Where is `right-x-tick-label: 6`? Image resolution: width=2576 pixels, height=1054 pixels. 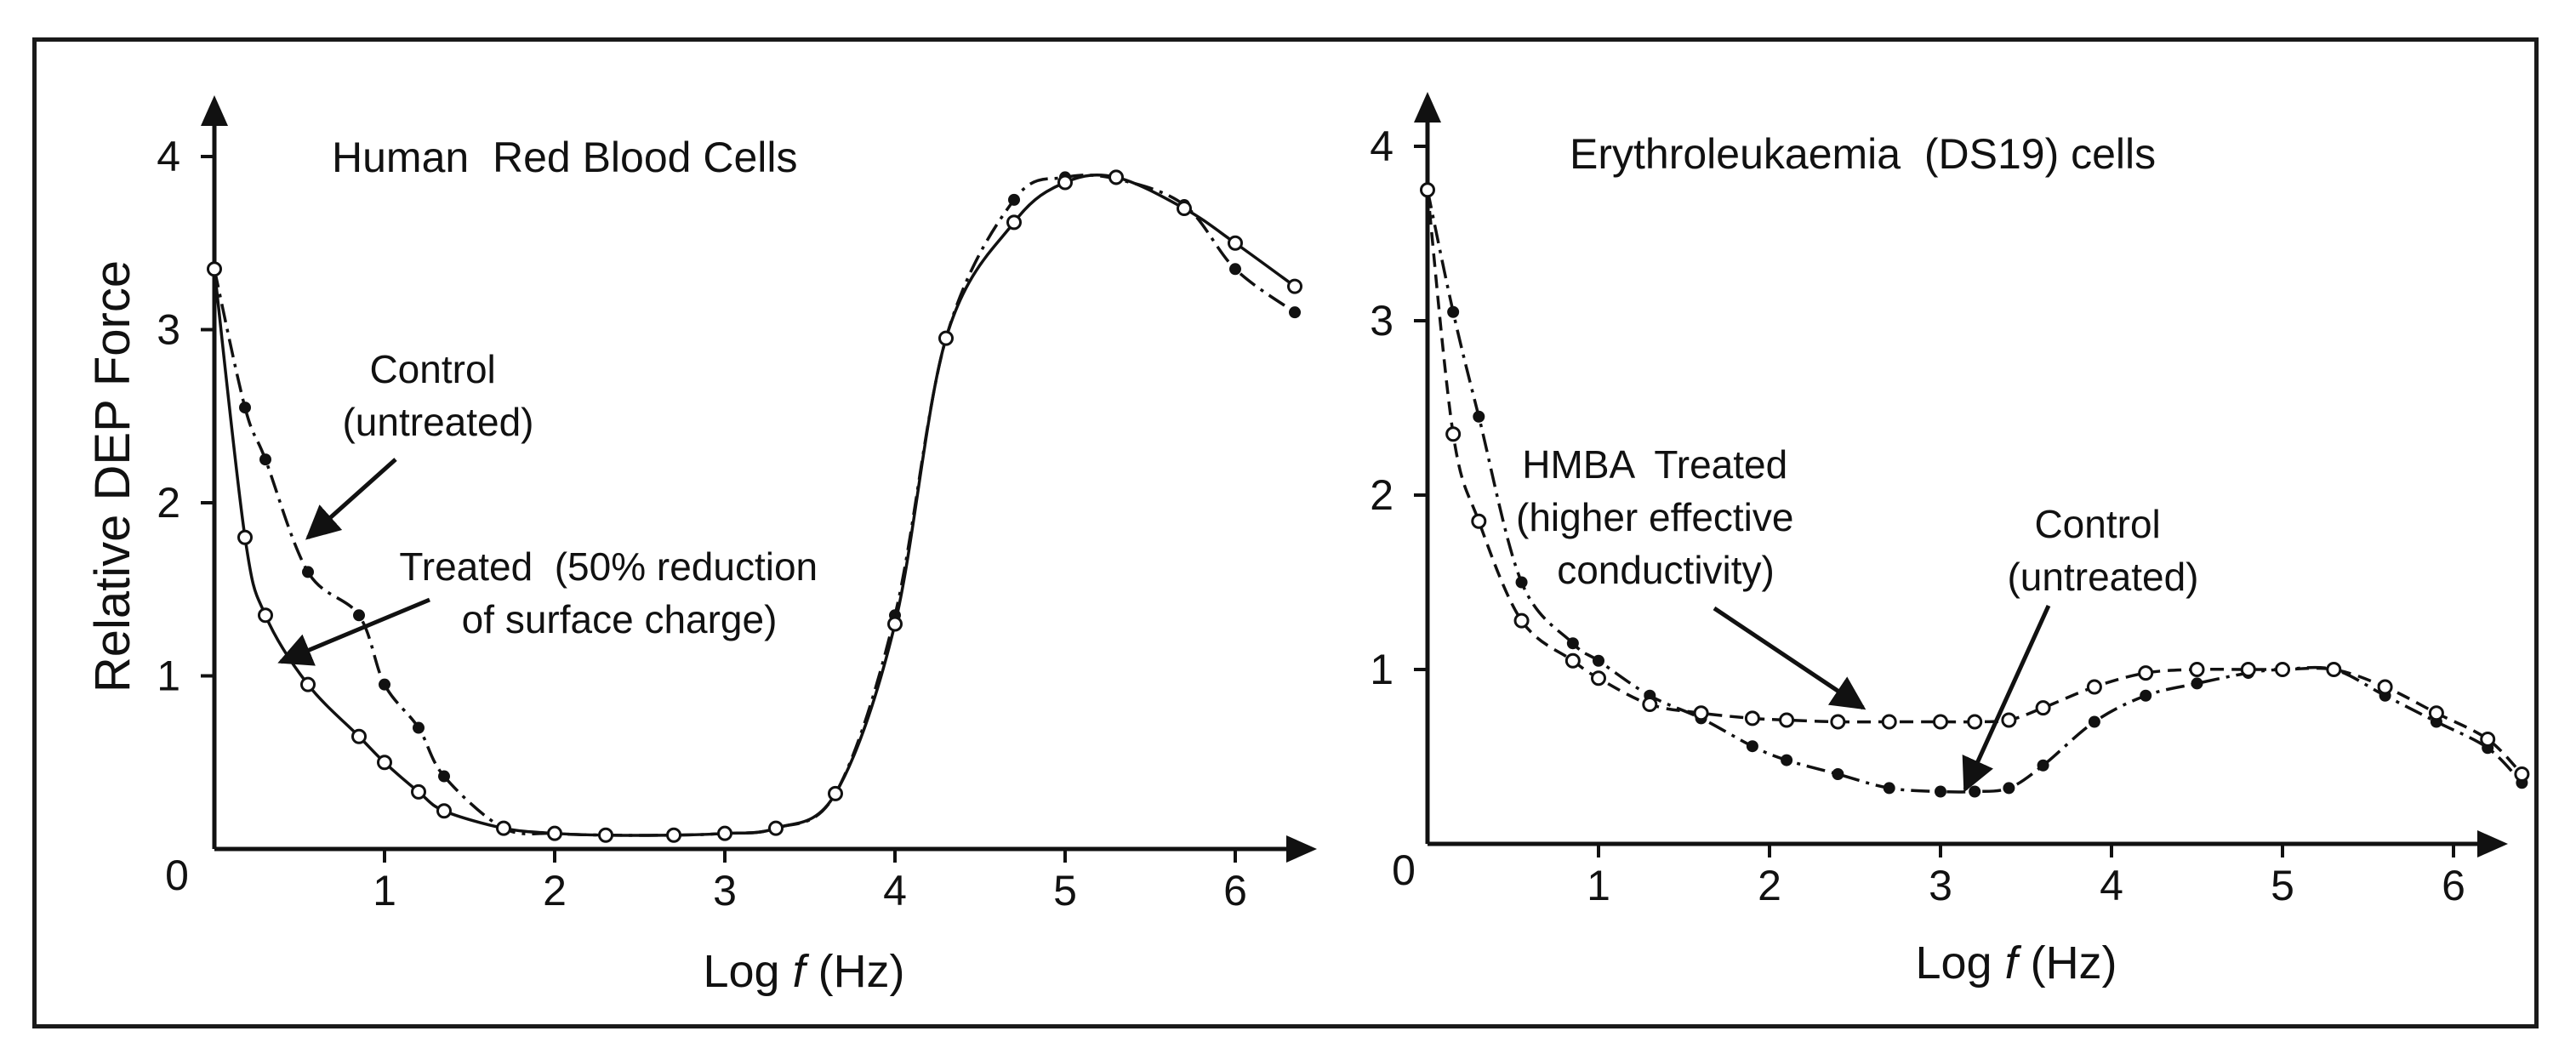 right-x-tick-label: 6 is located at coordinates (2454, 885).